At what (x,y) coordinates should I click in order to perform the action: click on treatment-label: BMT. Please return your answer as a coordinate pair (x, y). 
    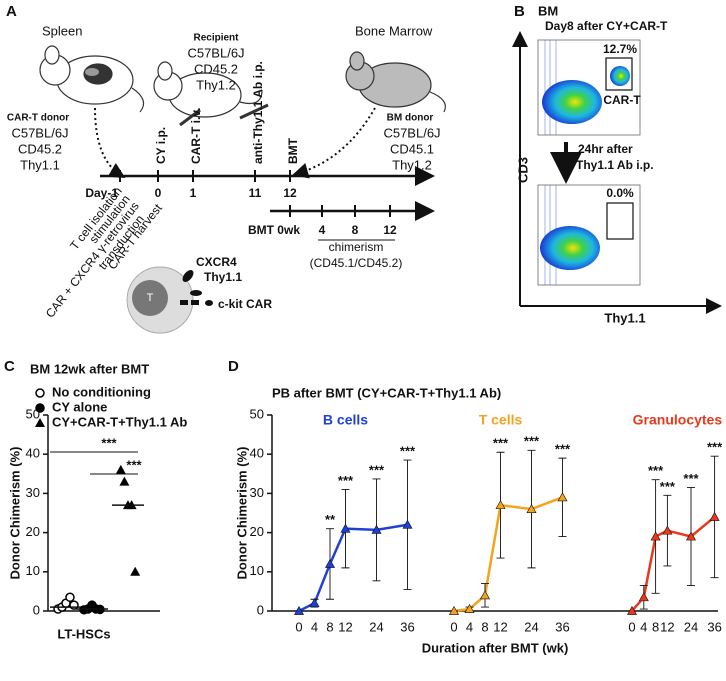
    Looking at the image, I should click on (293, 150).